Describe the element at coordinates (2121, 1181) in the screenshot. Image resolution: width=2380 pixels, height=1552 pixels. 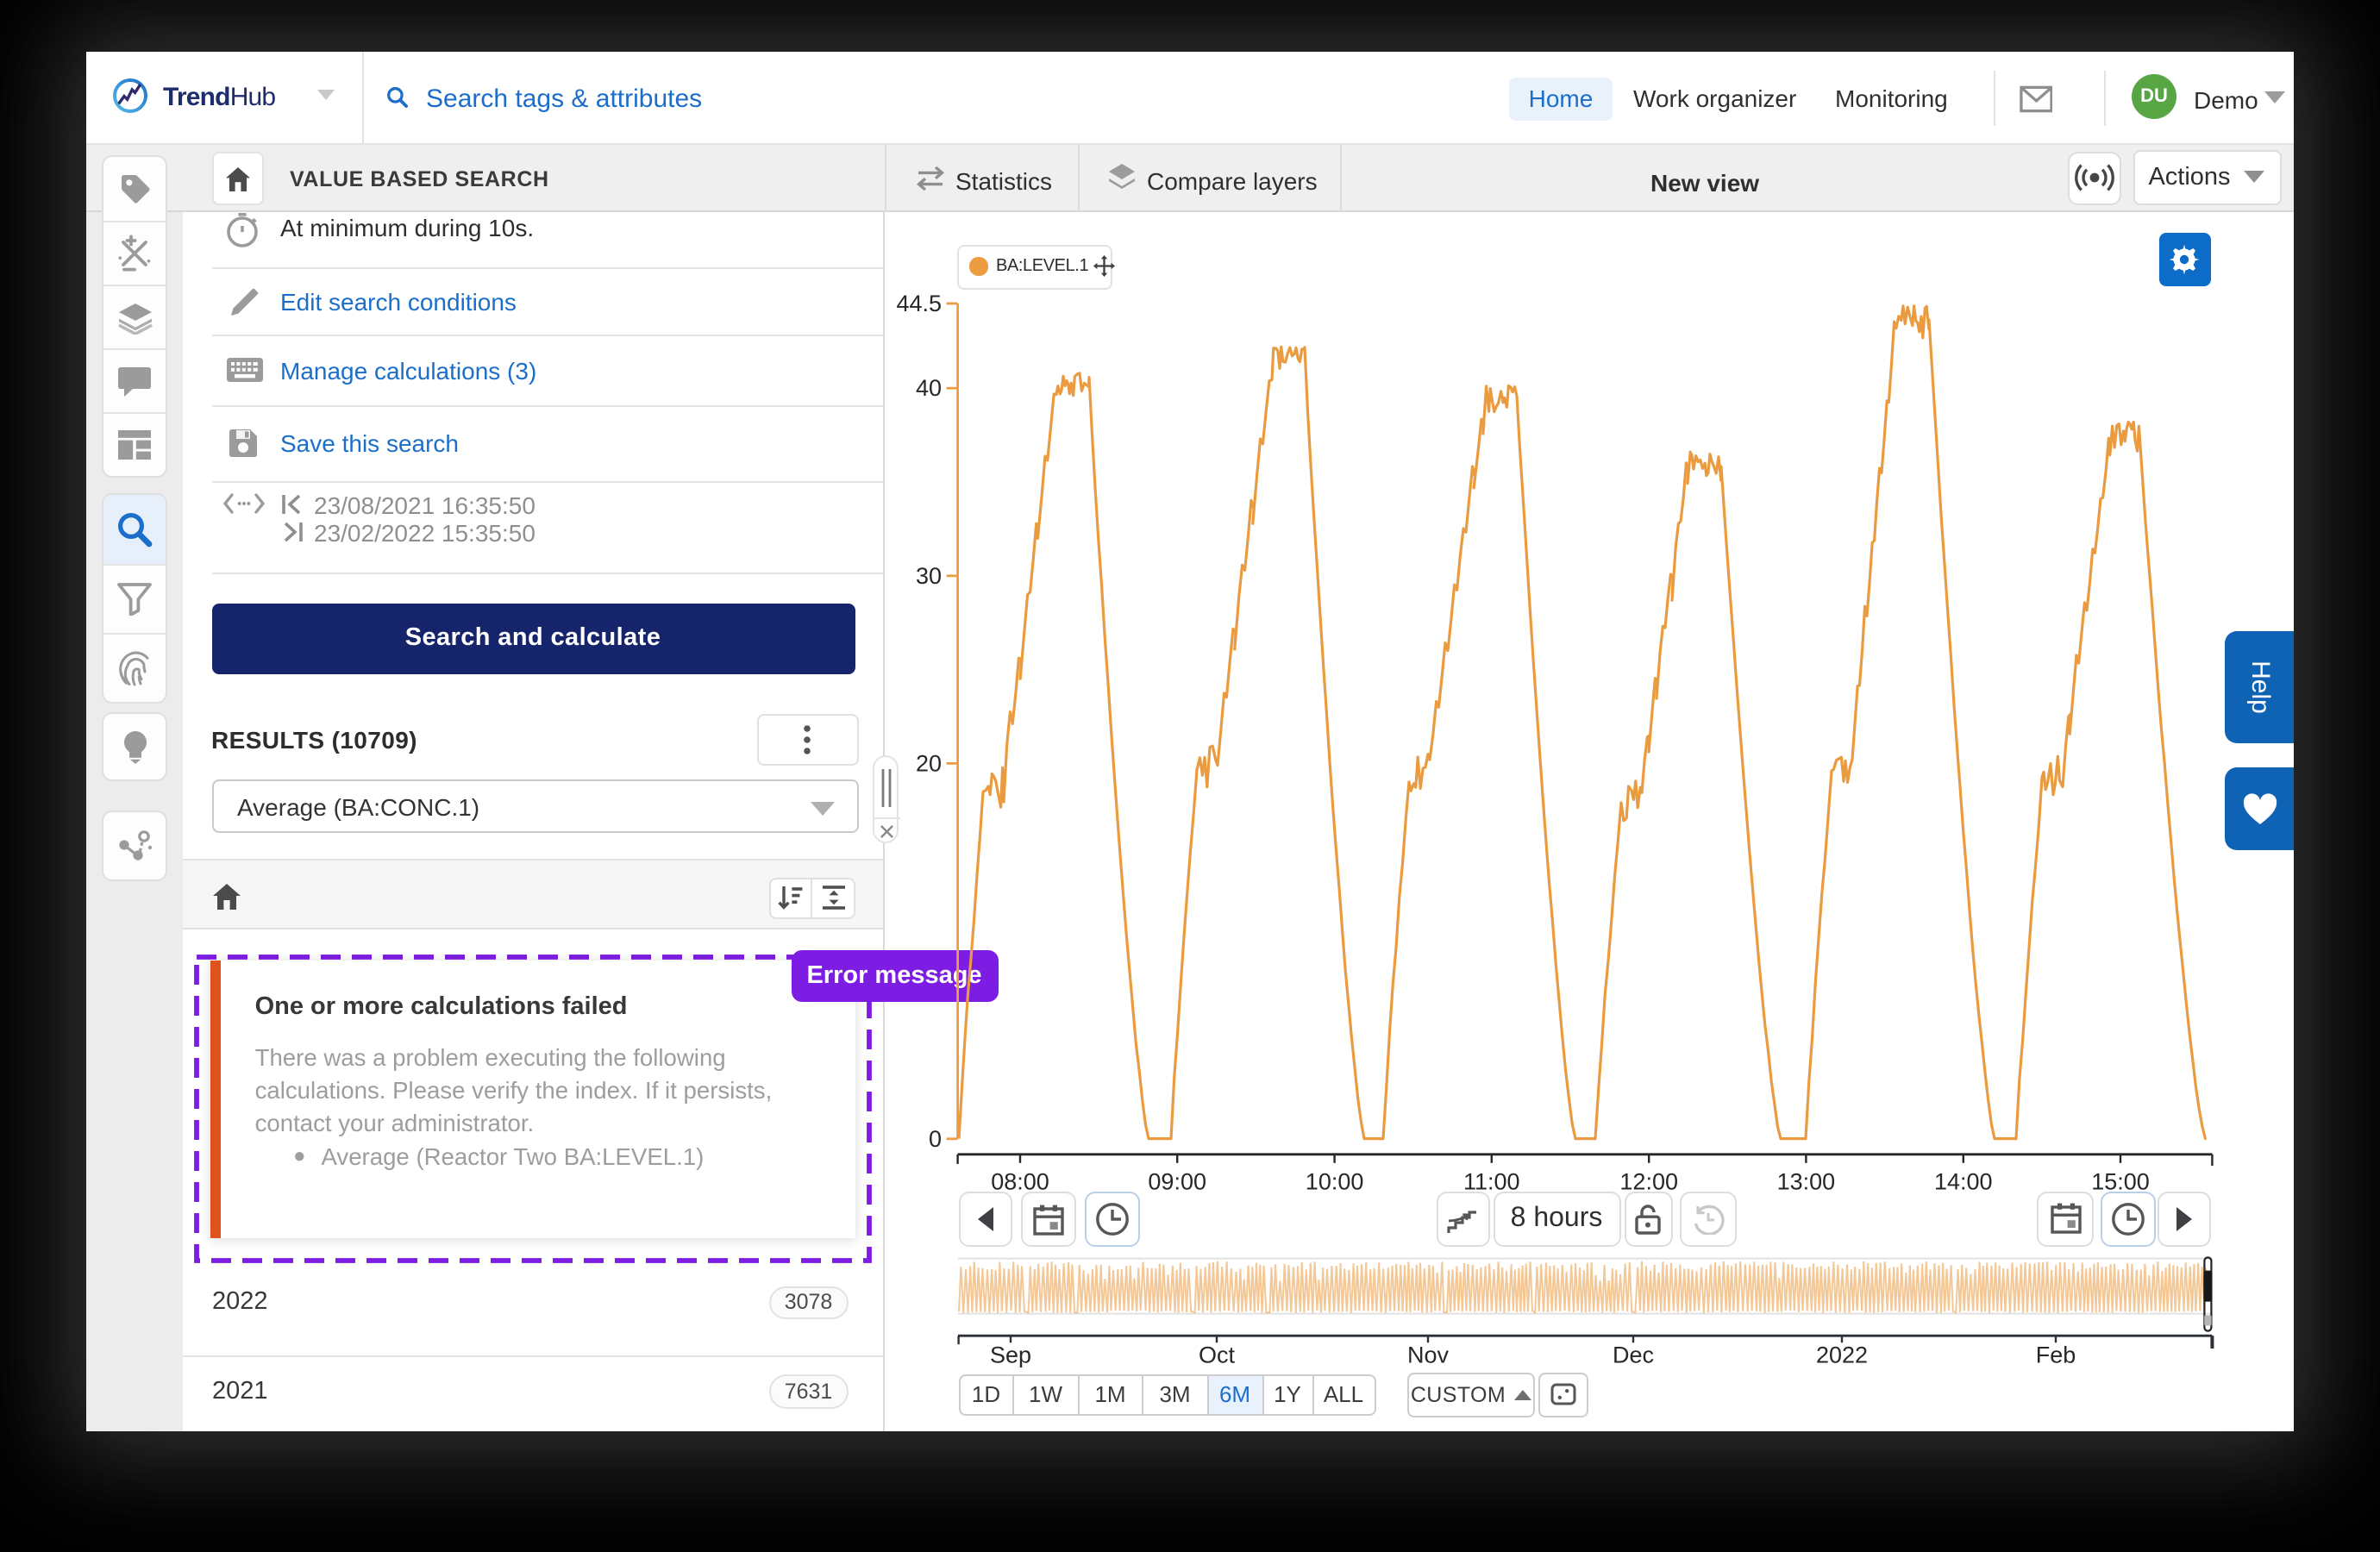
I see `svg-text: 15:00` at that location.